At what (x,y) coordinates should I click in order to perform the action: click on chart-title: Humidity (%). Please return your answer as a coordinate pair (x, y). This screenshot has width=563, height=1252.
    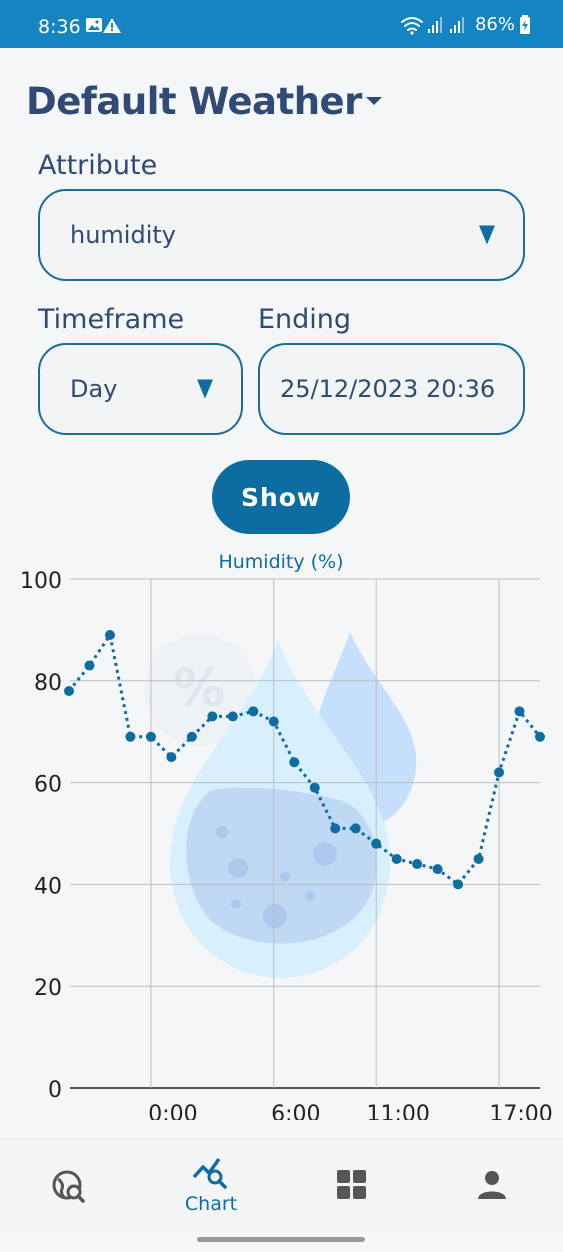
    Looking at the image, I should click on (280, 562).